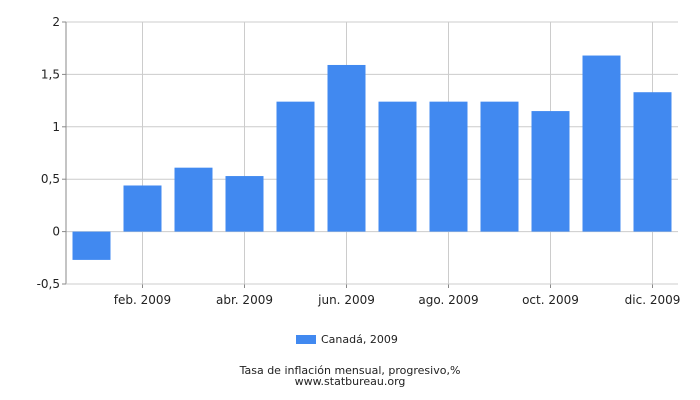  Describe the element at coordinates (359, 339) in the screenshot. I see `legend-label: Canadá, 2009` at that location.